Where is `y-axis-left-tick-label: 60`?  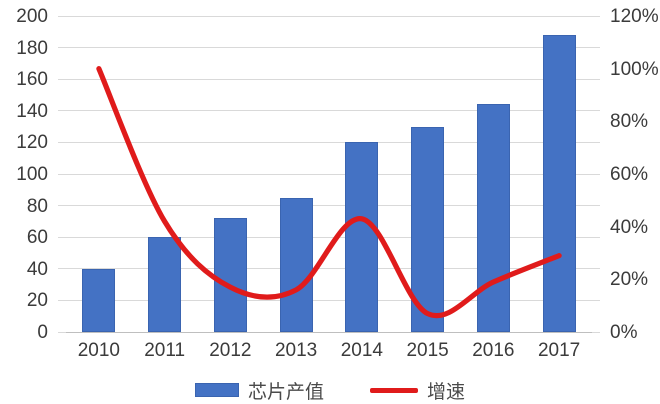 y-axis-left-tick-label: 60 is located at coordinates (37, 238).